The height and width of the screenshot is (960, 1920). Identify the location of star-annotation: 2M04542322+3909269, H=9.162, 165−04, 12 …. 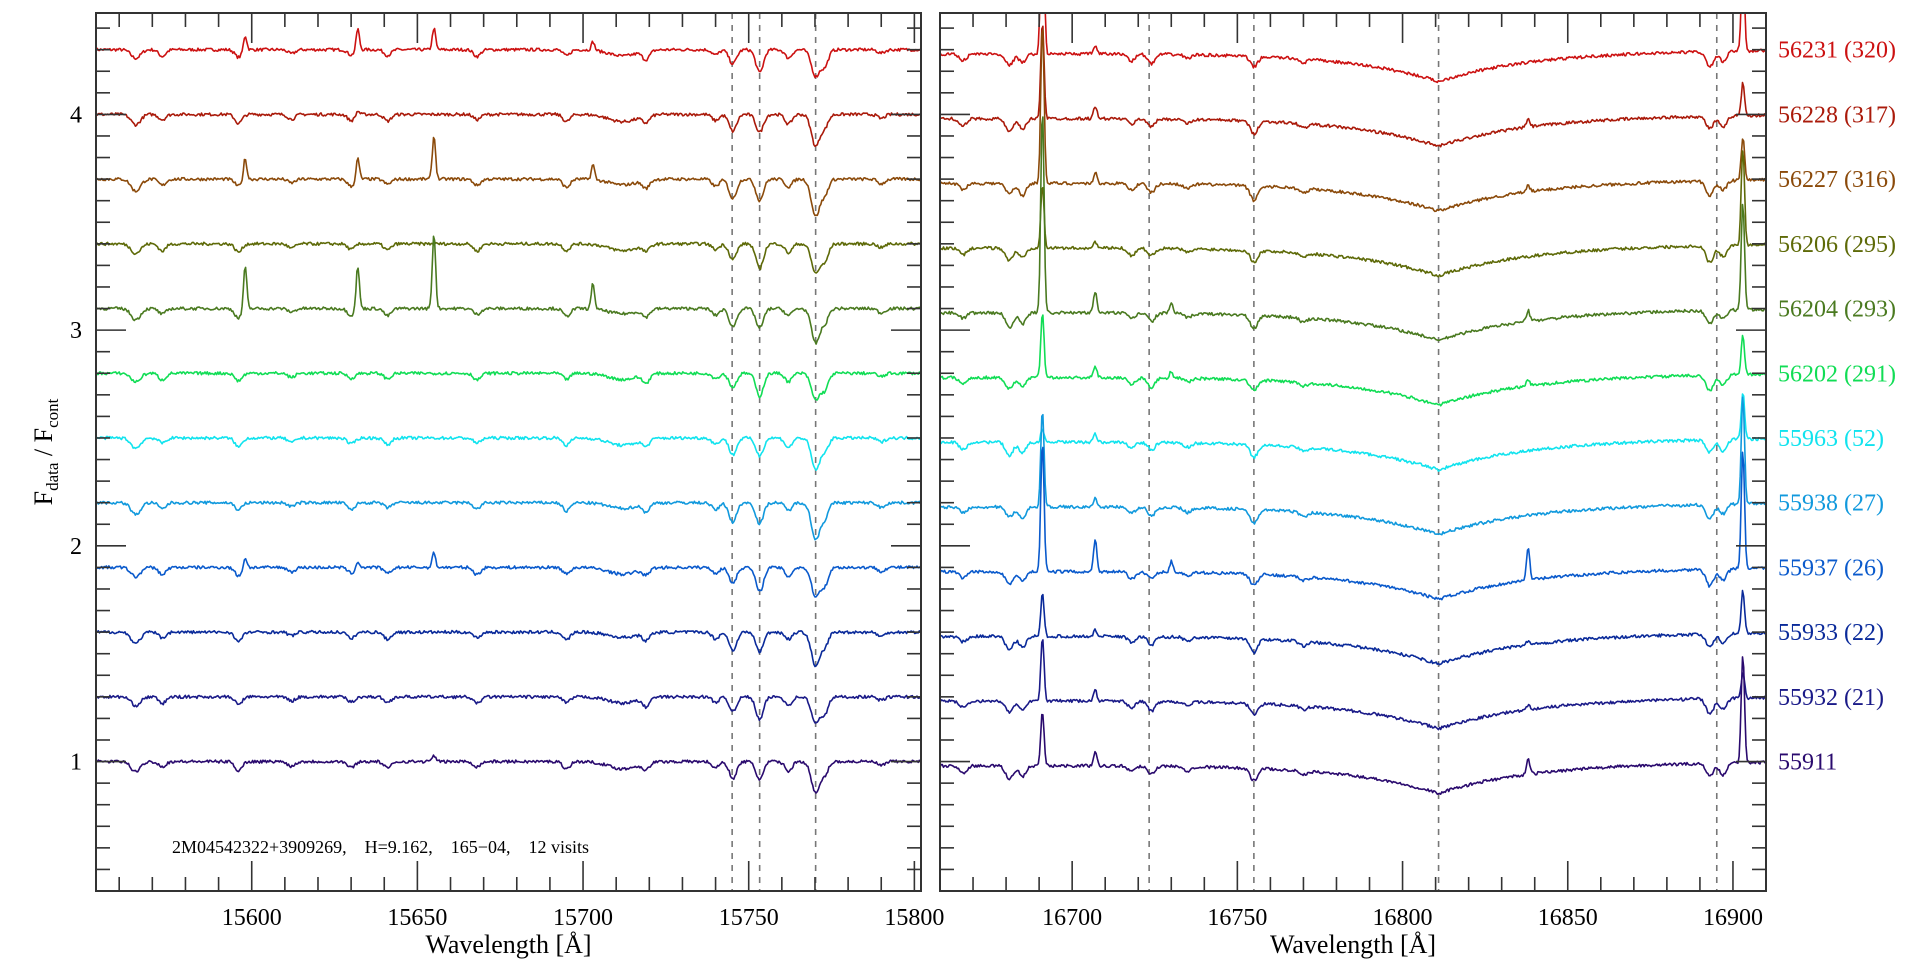
(380, 847).